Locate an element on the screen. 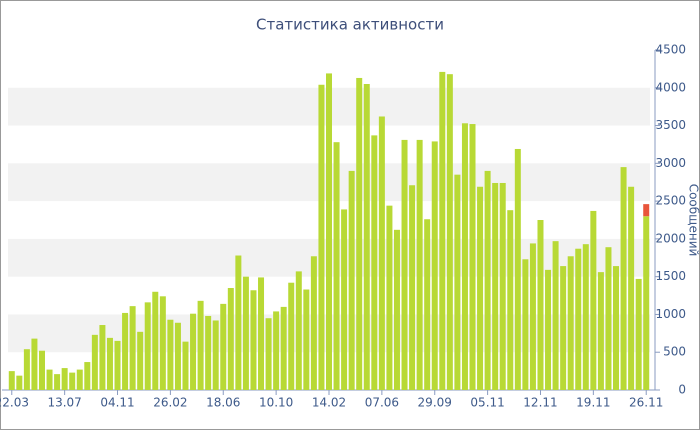 The image size is (700, 430). y-tick-label: 4500 is located at coordinates (670, 50).